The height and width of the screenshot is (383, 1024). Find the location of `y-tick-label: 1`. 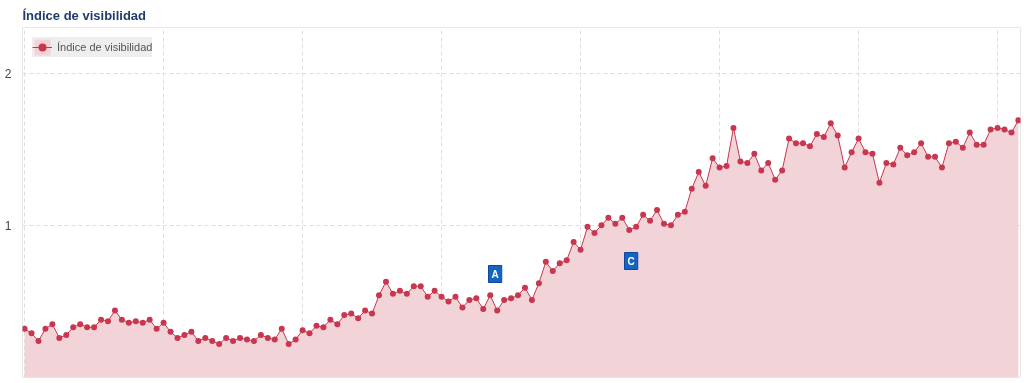

y-tick-label: 1 is located at coordinates (8, 225).